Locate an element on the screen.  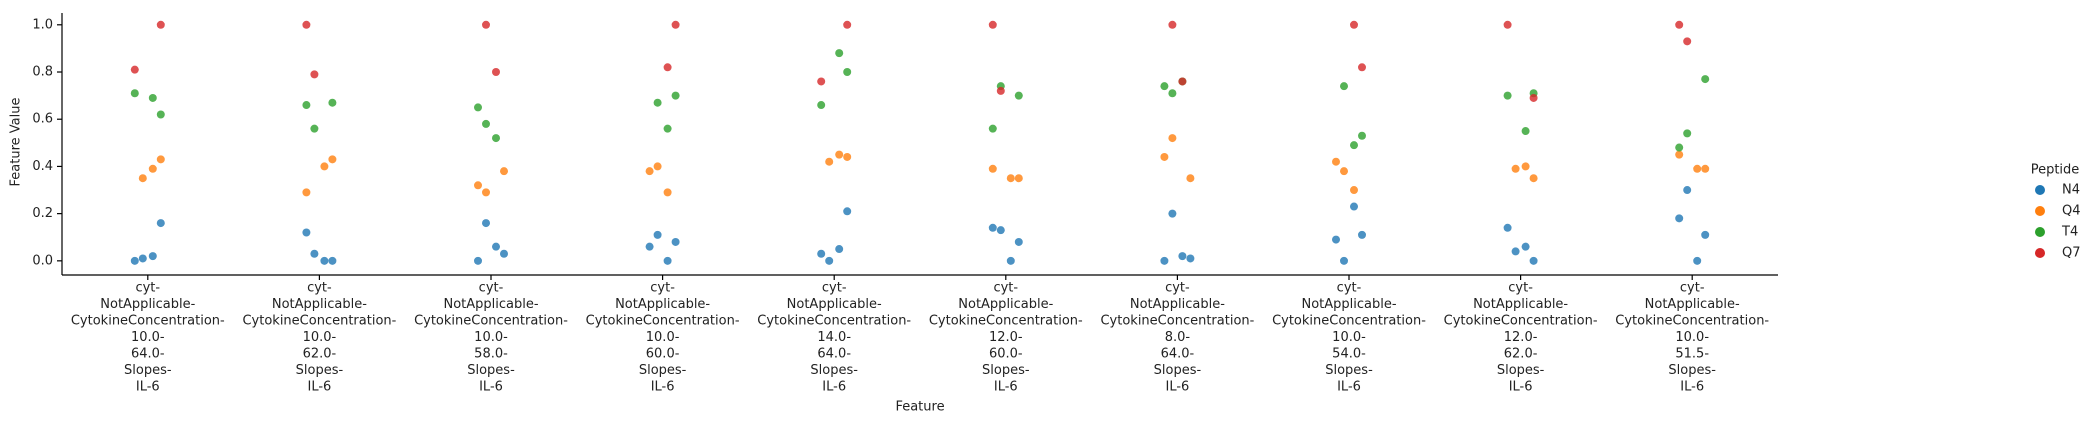
legend-label: Q4 is located at coordinates (2071, 211).